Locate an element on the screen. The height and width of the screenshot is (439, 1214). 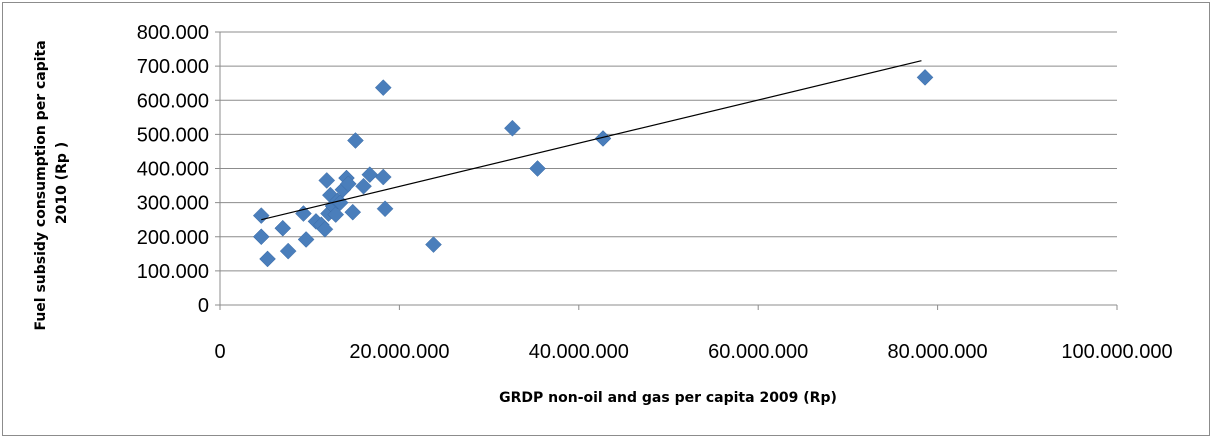
y-axis-title-line-1: Fuel subsidy consumption per capita is located at coordinates (41, 185).